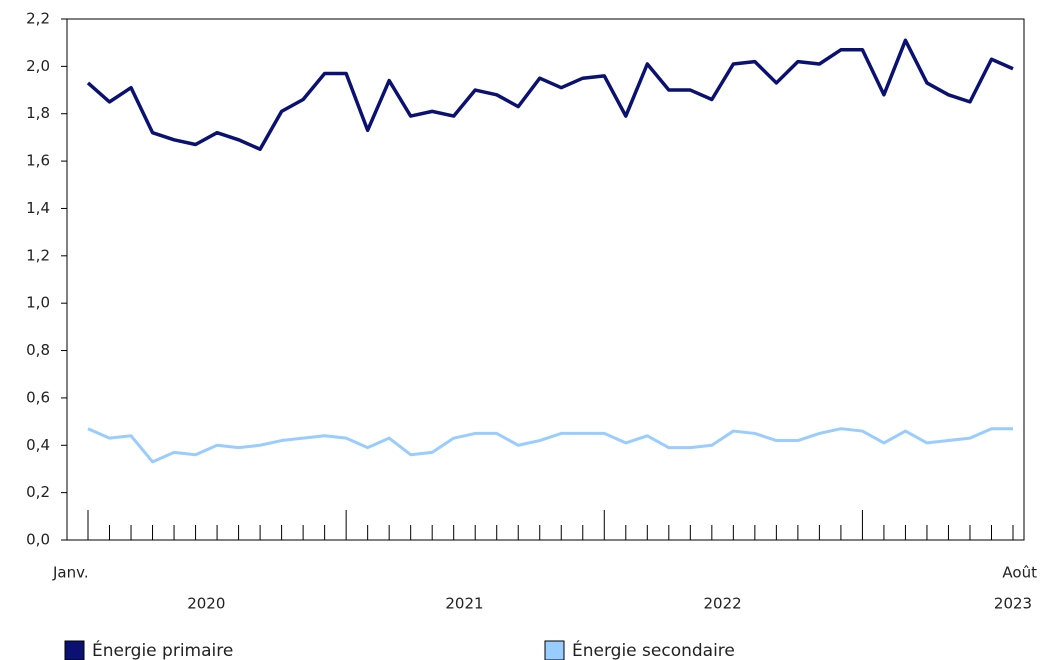  I want to click on year-label: 2020, so click(206, 604).